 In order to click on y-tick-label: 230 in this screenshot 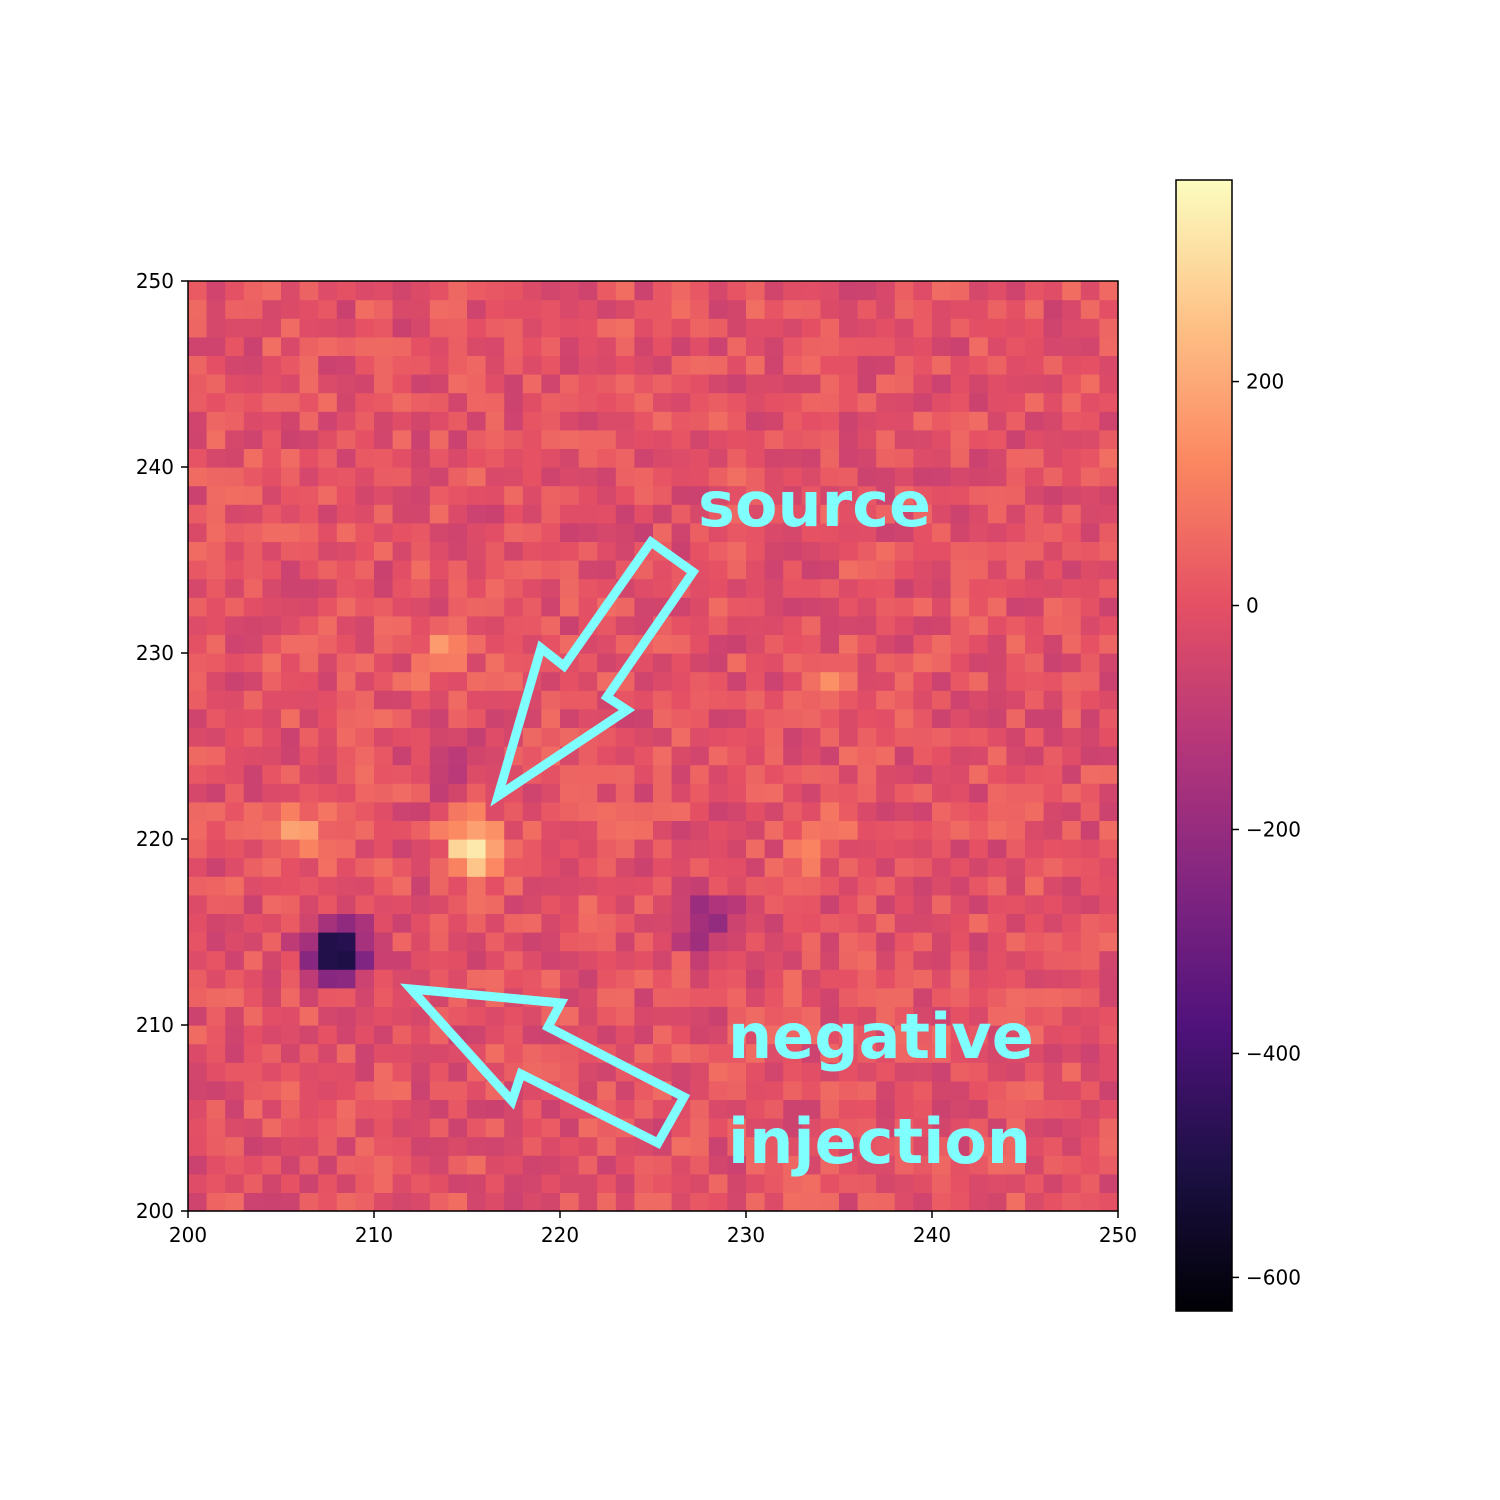, I will do `click(155, 653)`.